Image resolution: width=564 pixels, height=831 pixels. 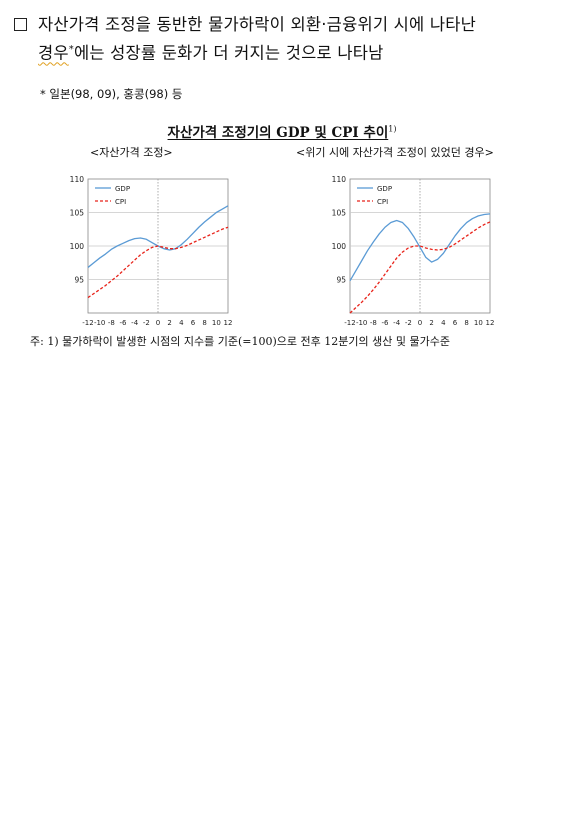 What do you see at coordinates (490, 323) in the screenshot?
I see `right-xtick-label: 12` at bounding box center [490, 323].